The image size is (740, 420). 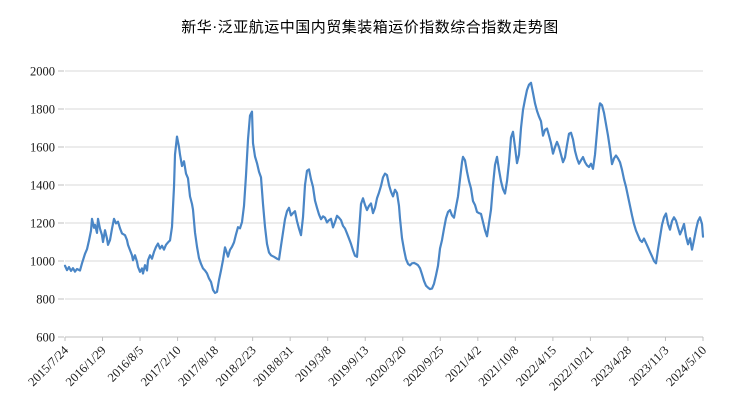 I want to click on x-tick-label: 2017/8/18, so click(x=198, y=366).